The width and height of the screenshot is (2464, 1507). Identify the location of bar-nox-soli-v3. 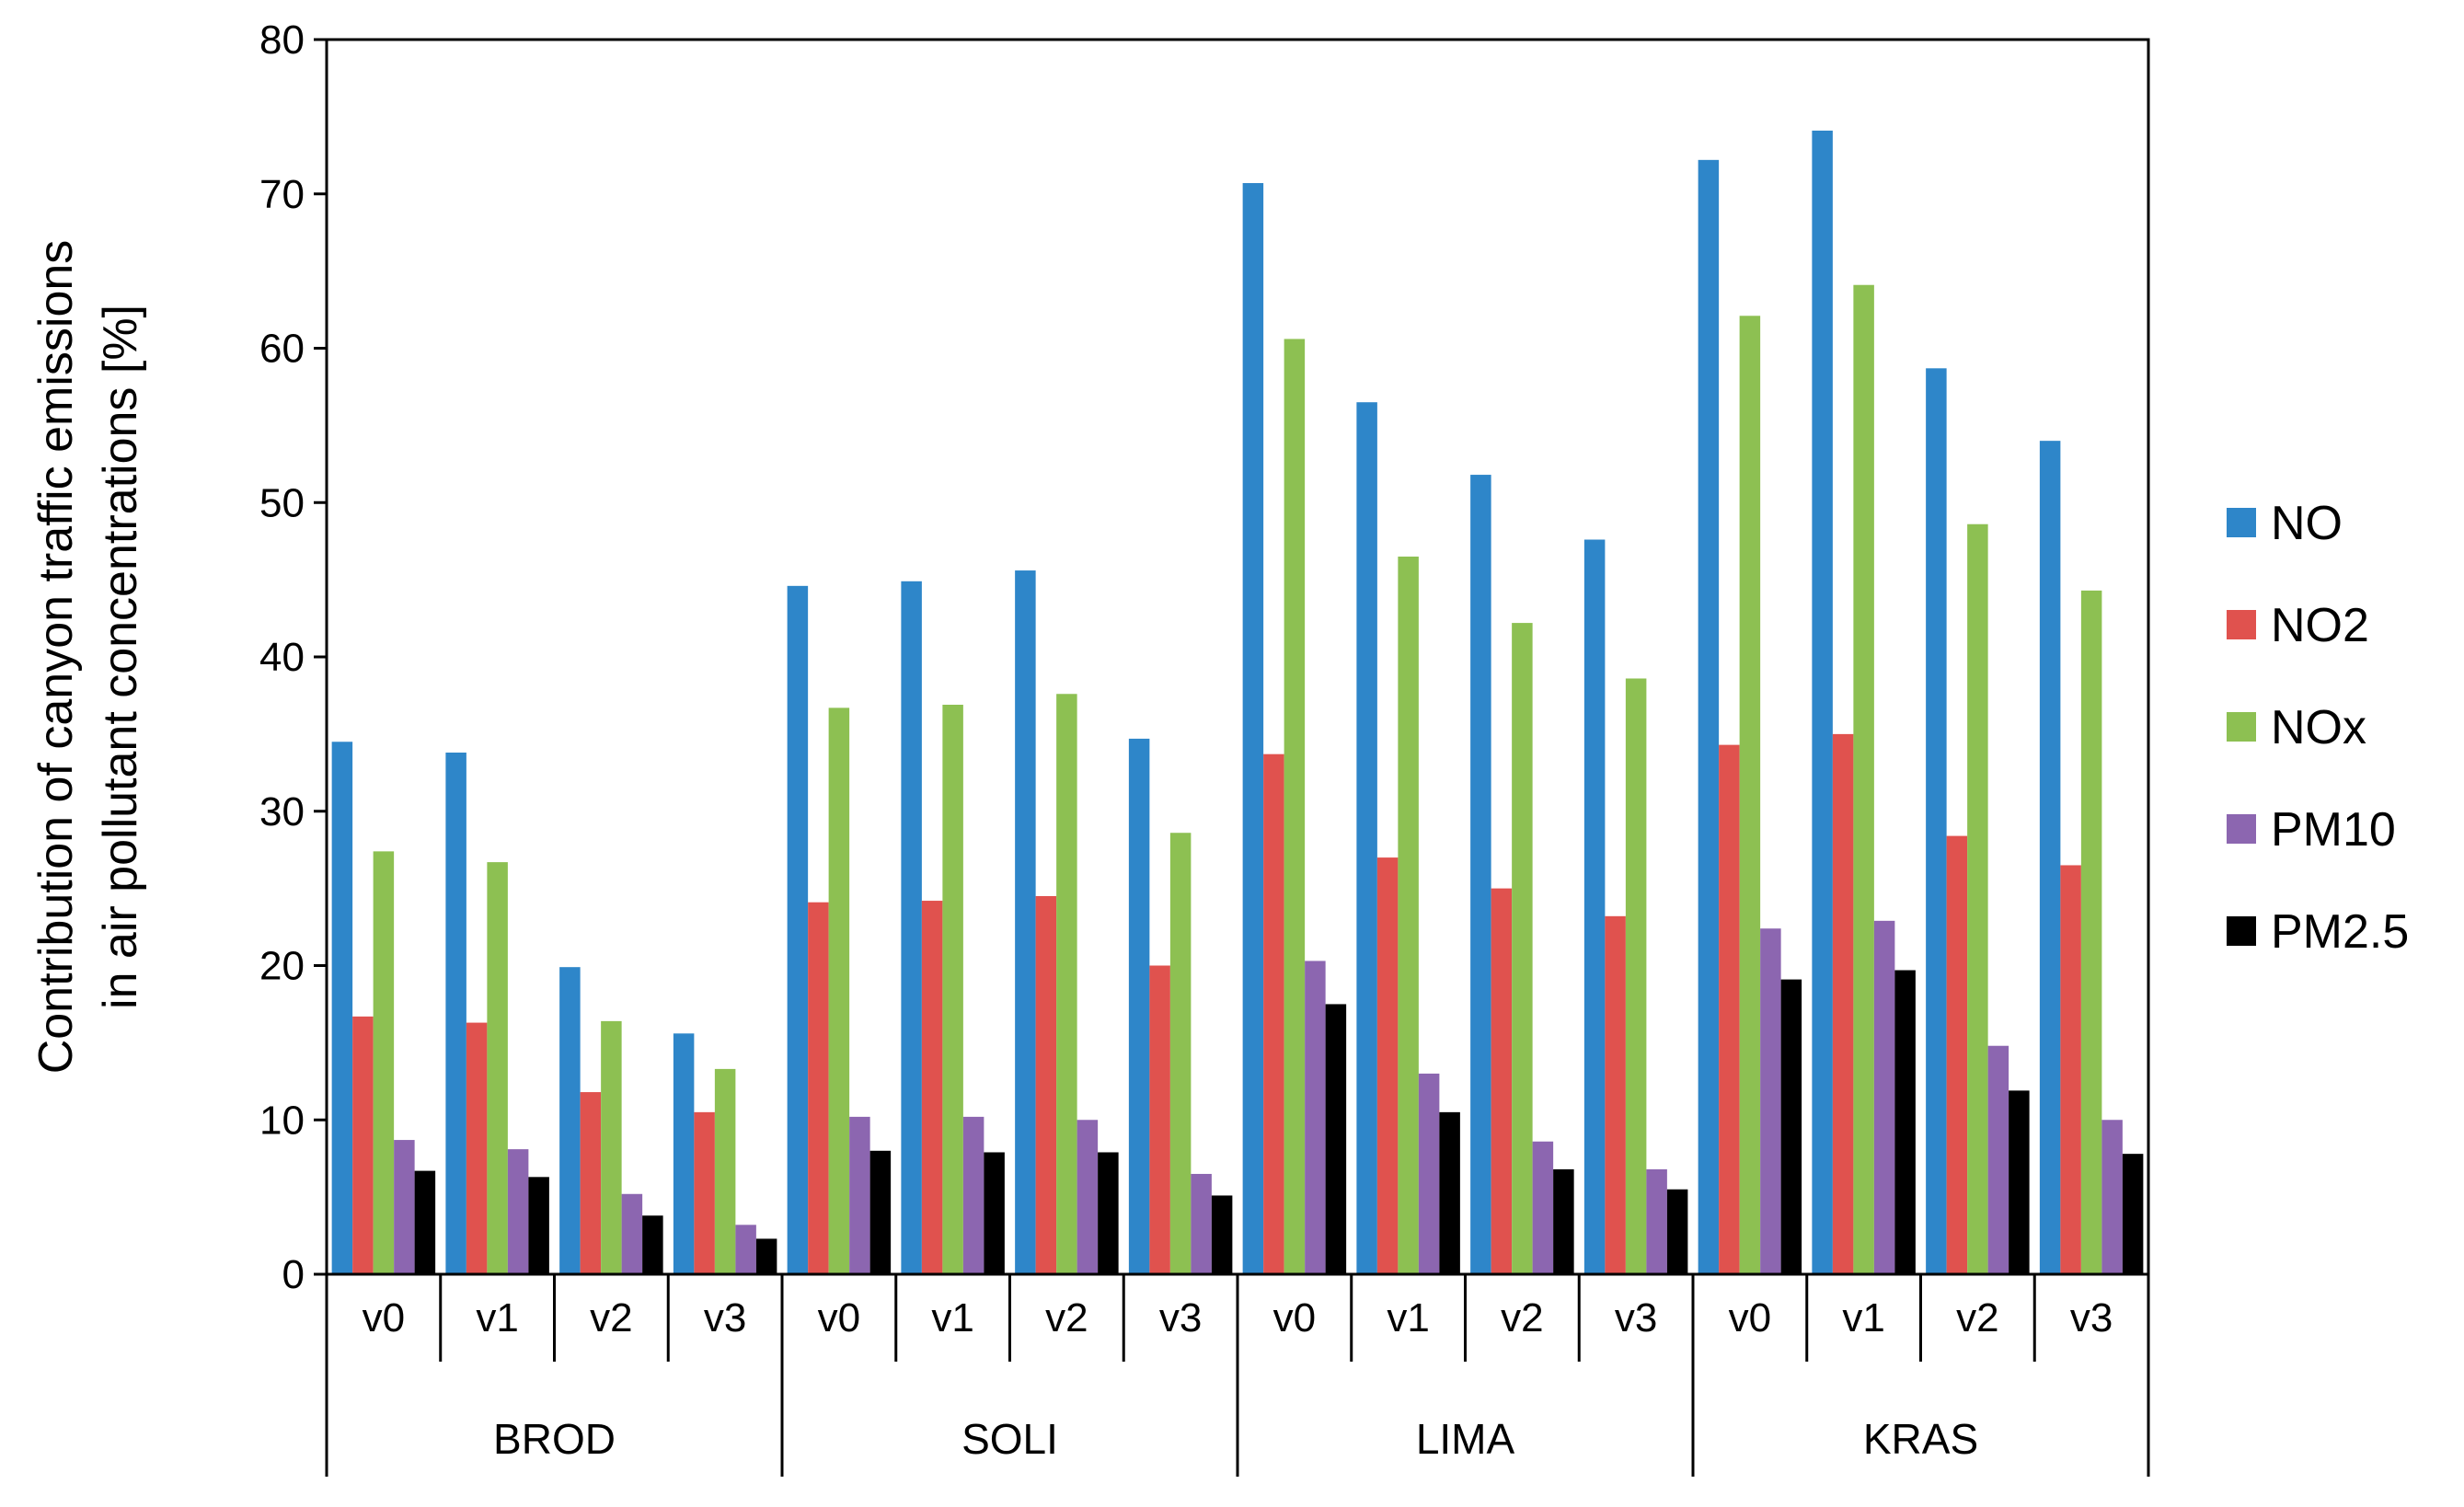
(1180, 1053).